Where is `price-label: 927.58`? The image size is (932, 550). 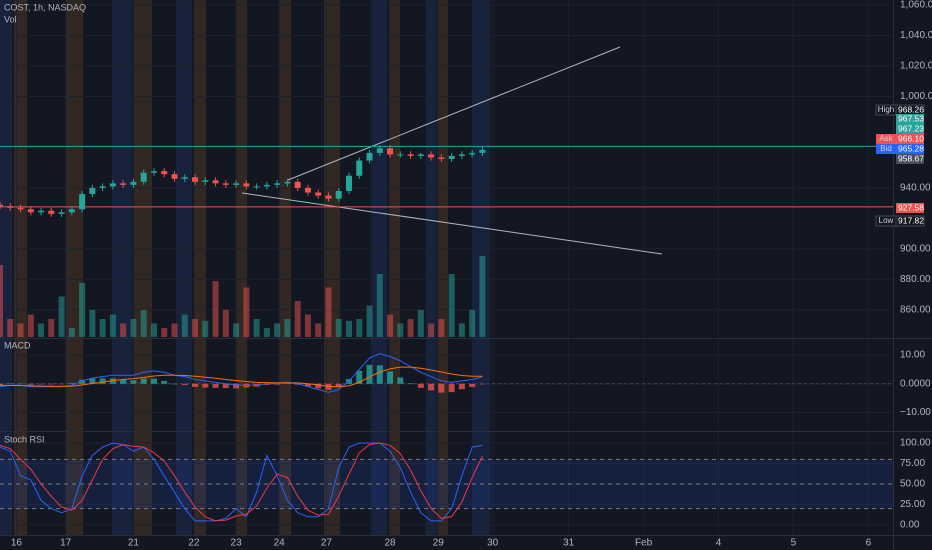 price-label: 927.58 is located at coordinates (911, 207).